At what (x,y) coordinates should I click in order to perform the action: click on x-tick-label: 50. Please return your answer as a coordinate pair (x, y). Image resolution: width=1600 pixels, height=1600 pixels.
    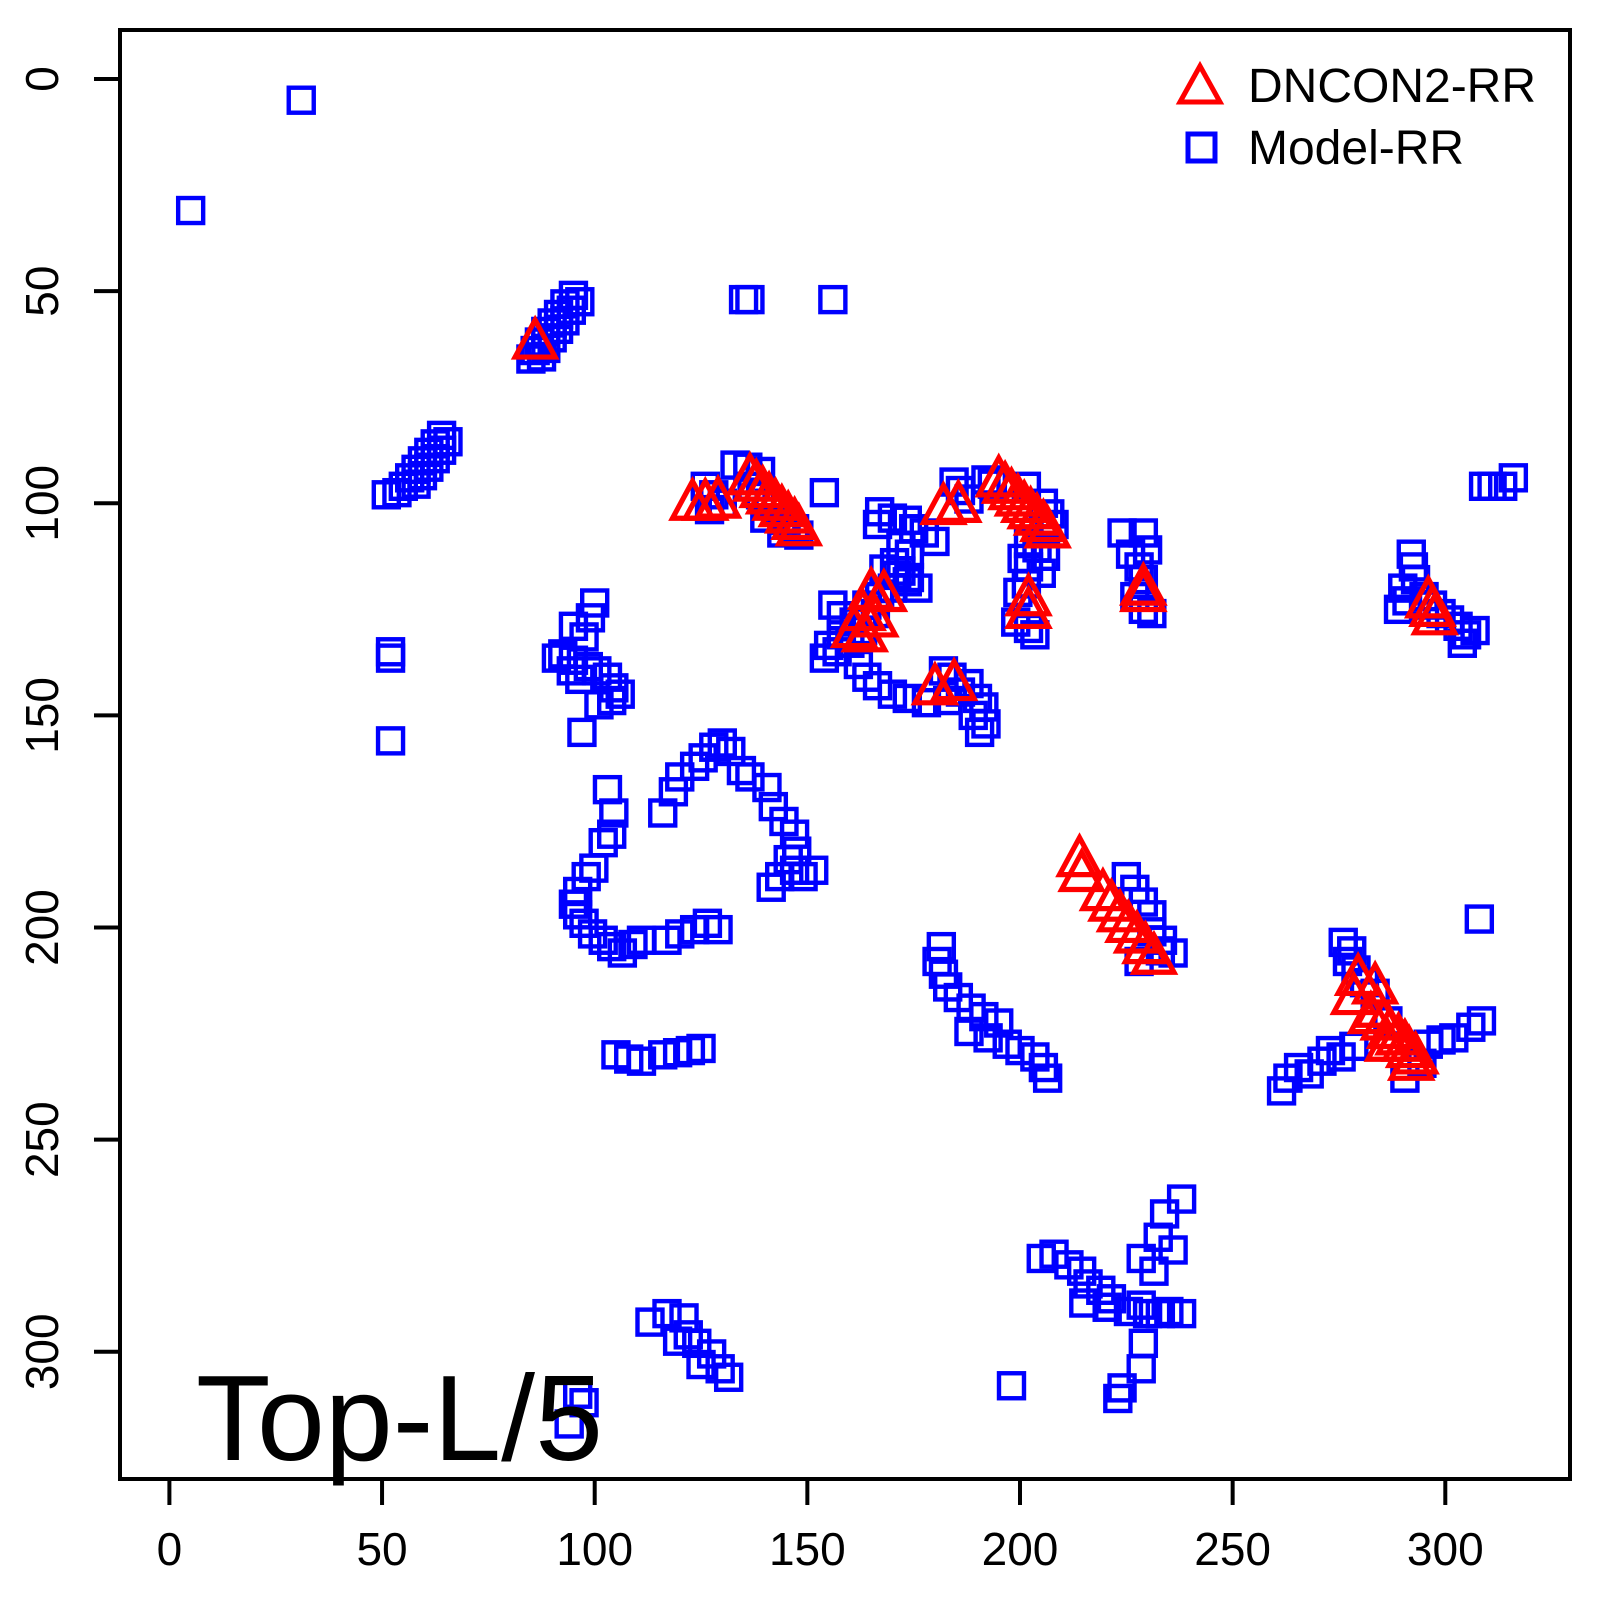
    Looking at the image, I should click on (381, 1549).